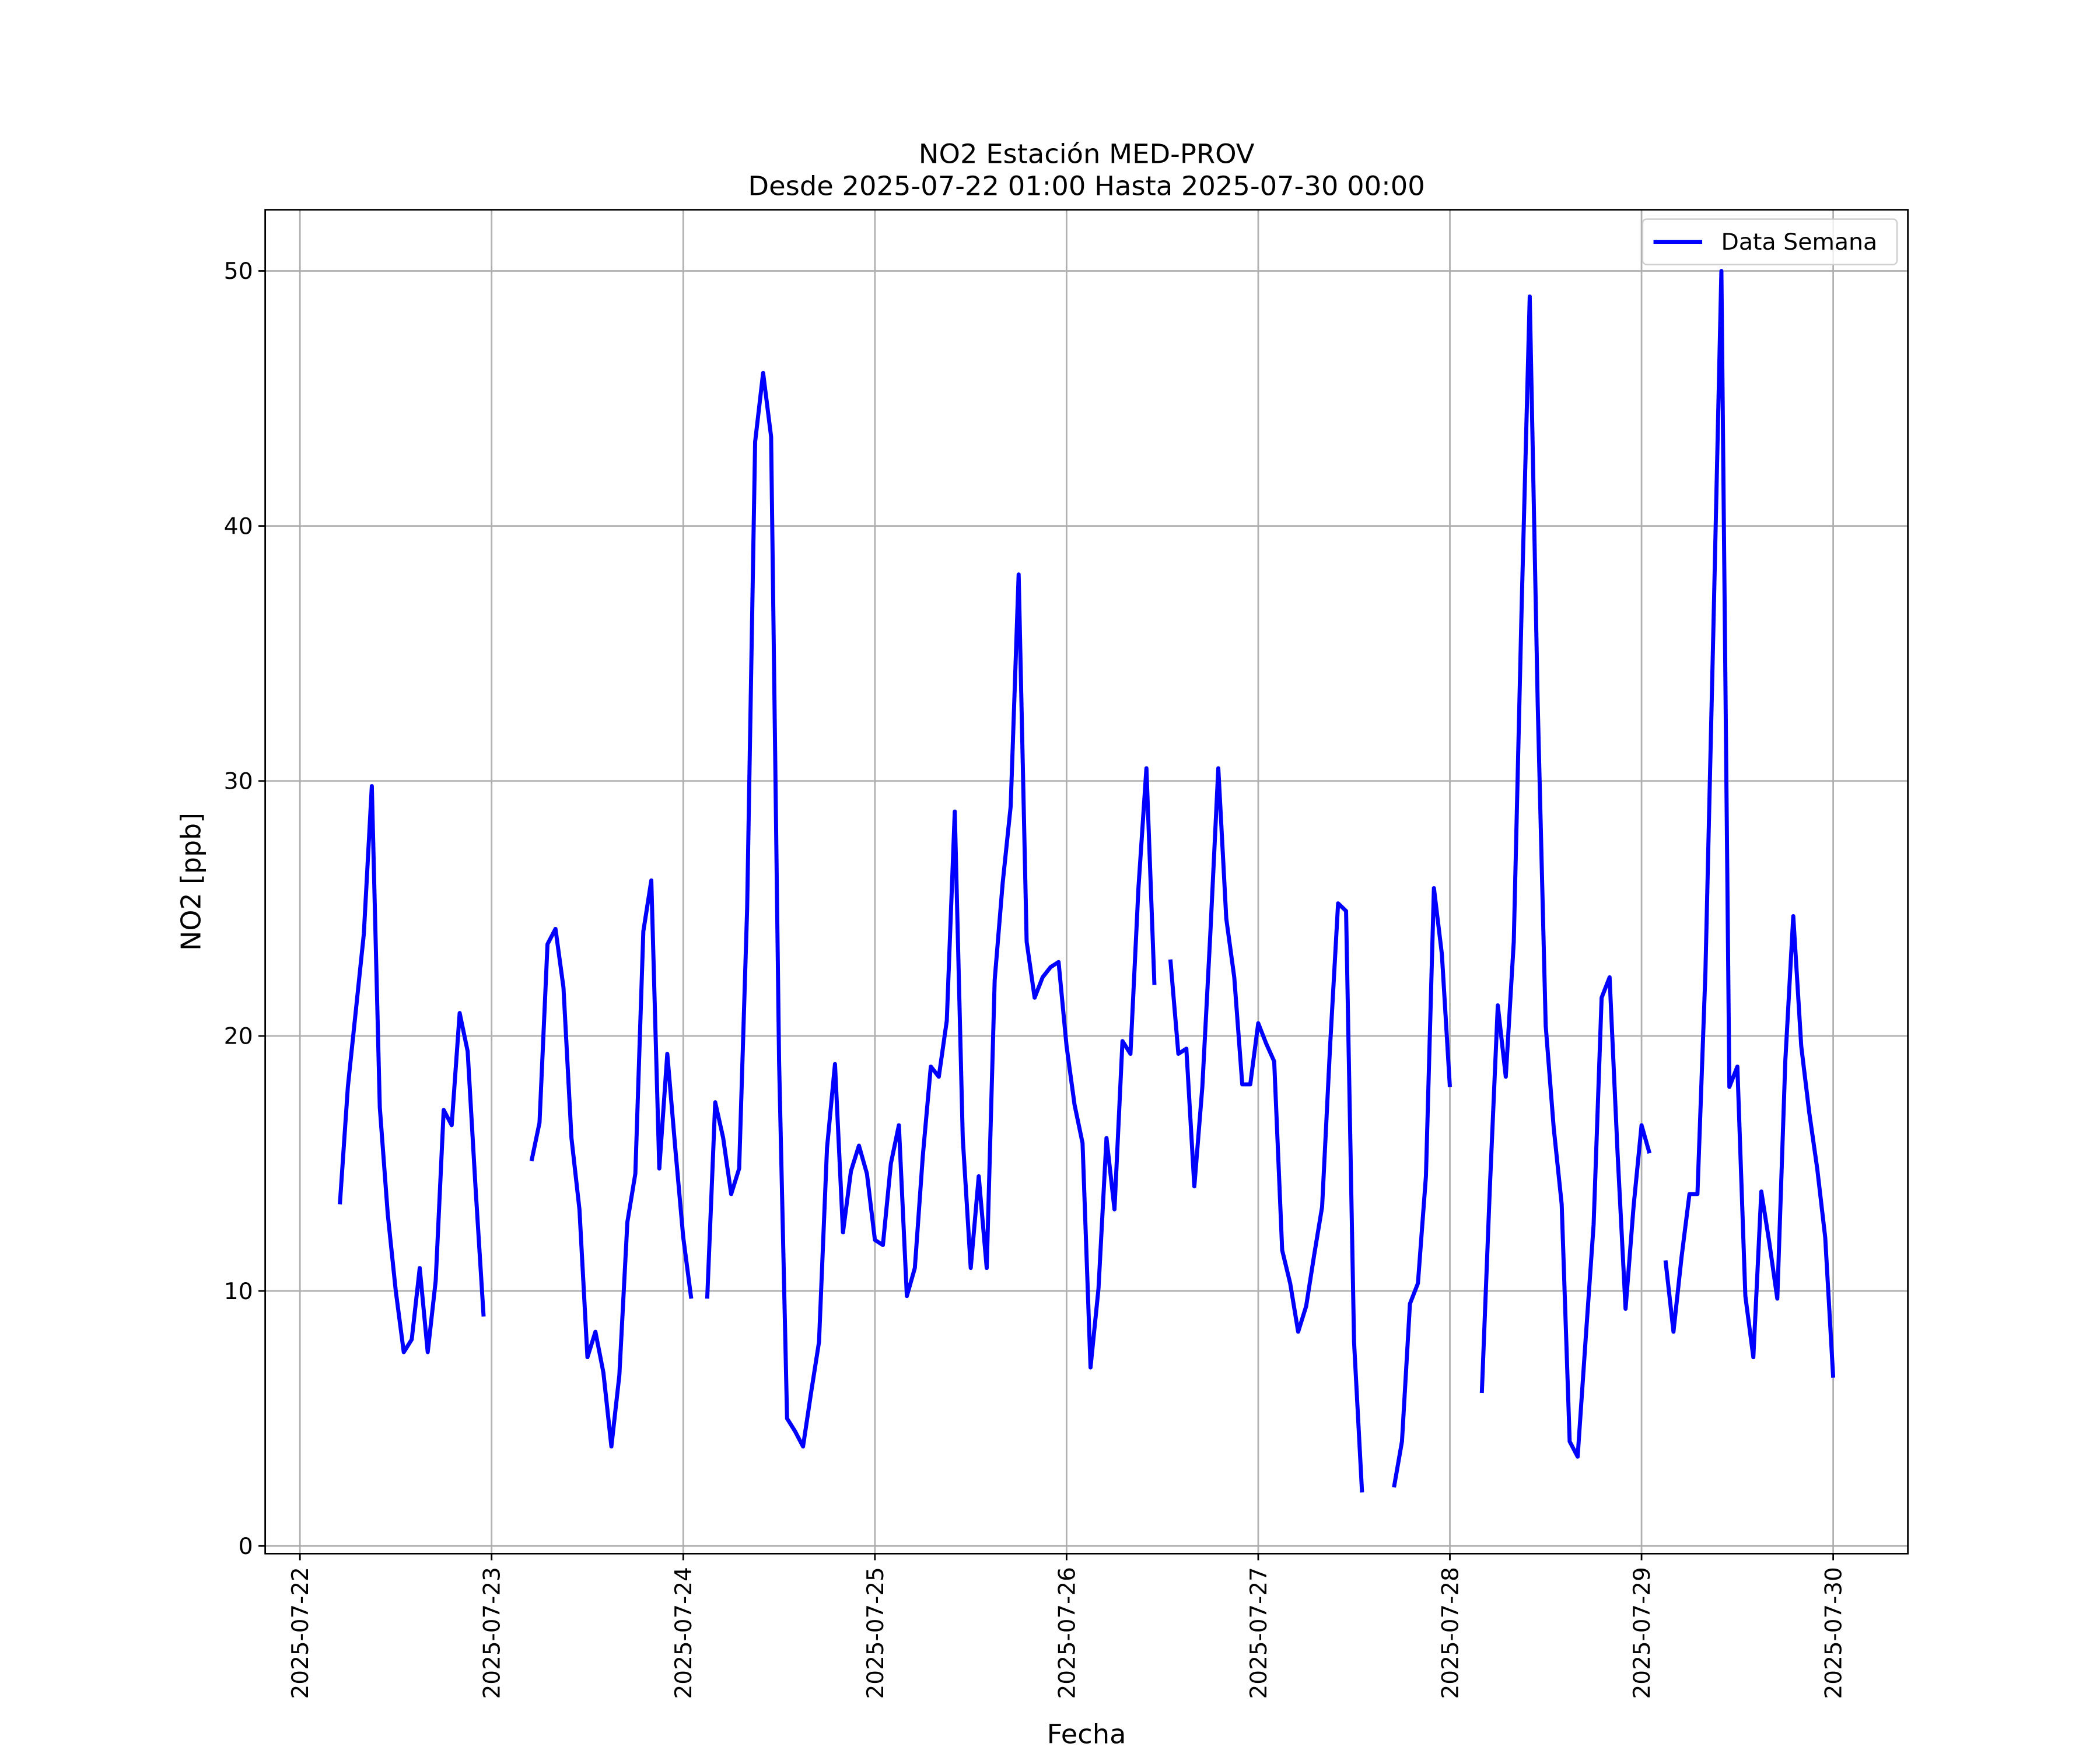 This screenshot has width=2100, height=1750. What do you see at coordinates (1643, 1633) in the screenshot?
I see `x-tick-label: 2025-07-29` at bounding box center [1643, 1633].